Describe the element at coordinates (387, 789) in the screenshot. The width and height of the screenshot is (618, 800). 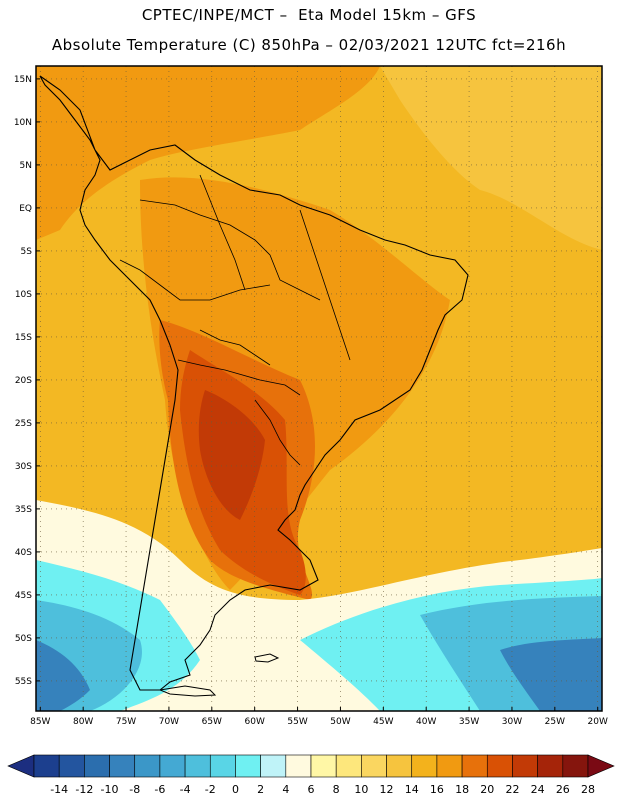
I see `colorbar-label: 12` at that location.